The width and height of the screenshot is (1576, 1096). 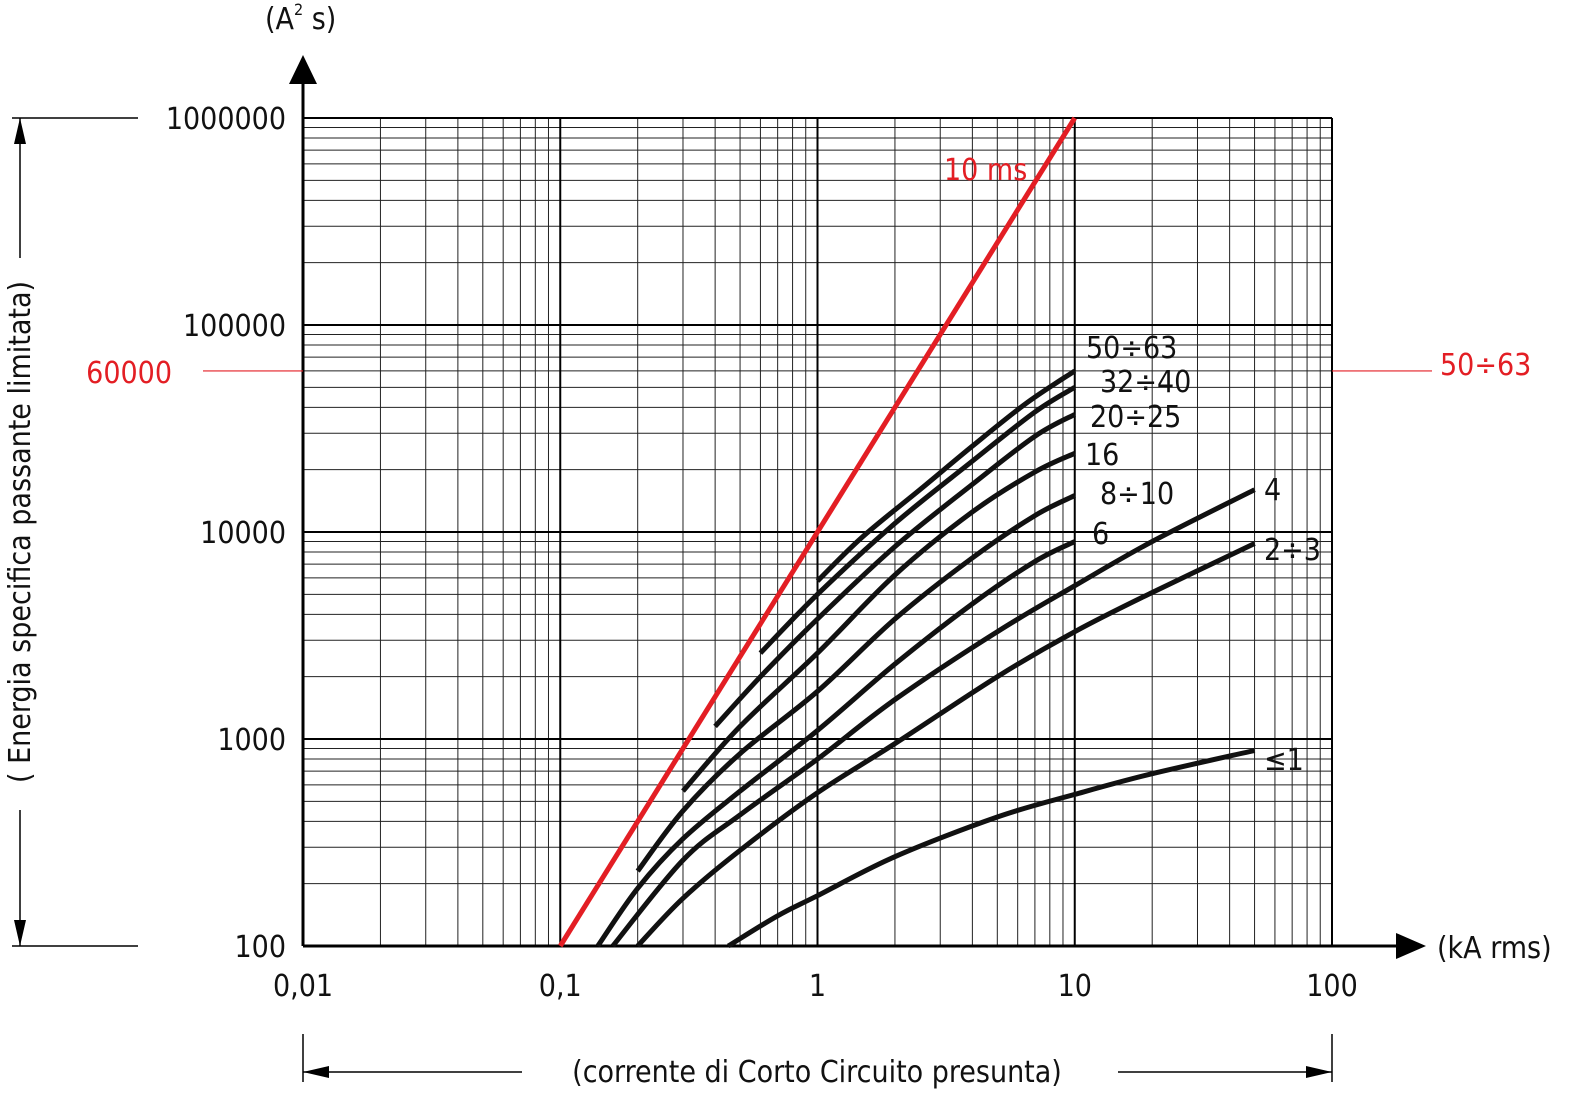 What do you see at coordinates (20, 532) in the screenshot?
I see `y-axis-title: ( Energia specifica passante limitata)` at bounding box center [20, 532].